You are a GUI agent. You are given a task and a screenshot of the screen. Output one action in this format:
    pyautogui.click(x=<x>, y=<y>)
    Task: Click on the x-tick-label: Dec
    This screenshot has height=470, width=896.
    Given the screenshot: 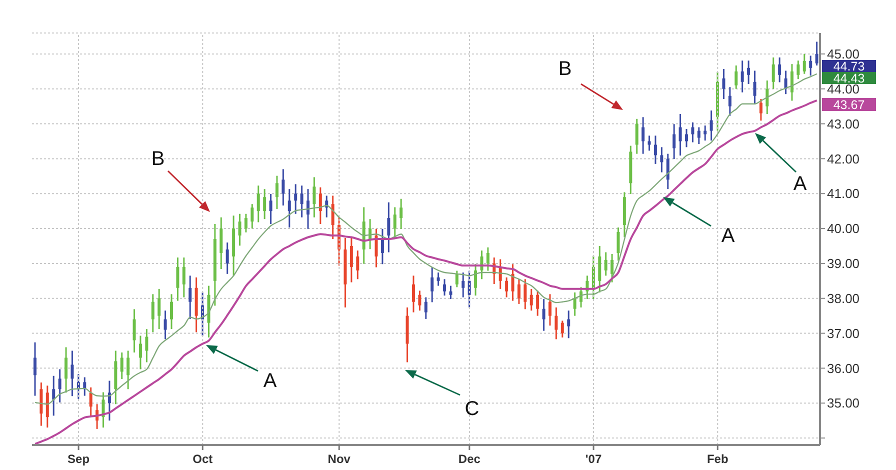 What is the action you would take?
    pyautogui.click(x=469, y=459)
    